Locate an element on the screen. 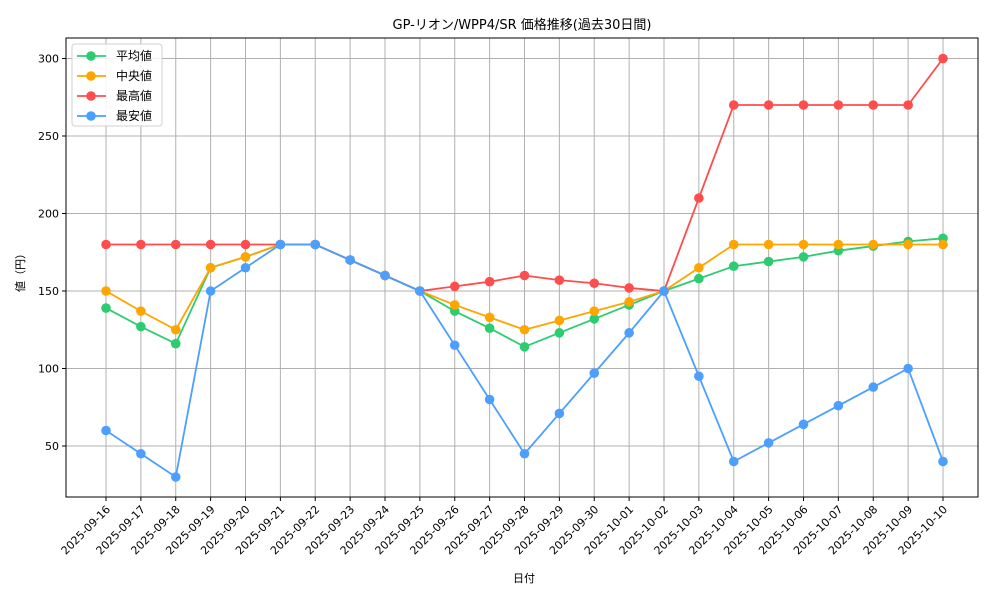 The width and height of the screenshot is (1000, 600). y-axis-label: 値（円） is located at coordinates (20, 270).